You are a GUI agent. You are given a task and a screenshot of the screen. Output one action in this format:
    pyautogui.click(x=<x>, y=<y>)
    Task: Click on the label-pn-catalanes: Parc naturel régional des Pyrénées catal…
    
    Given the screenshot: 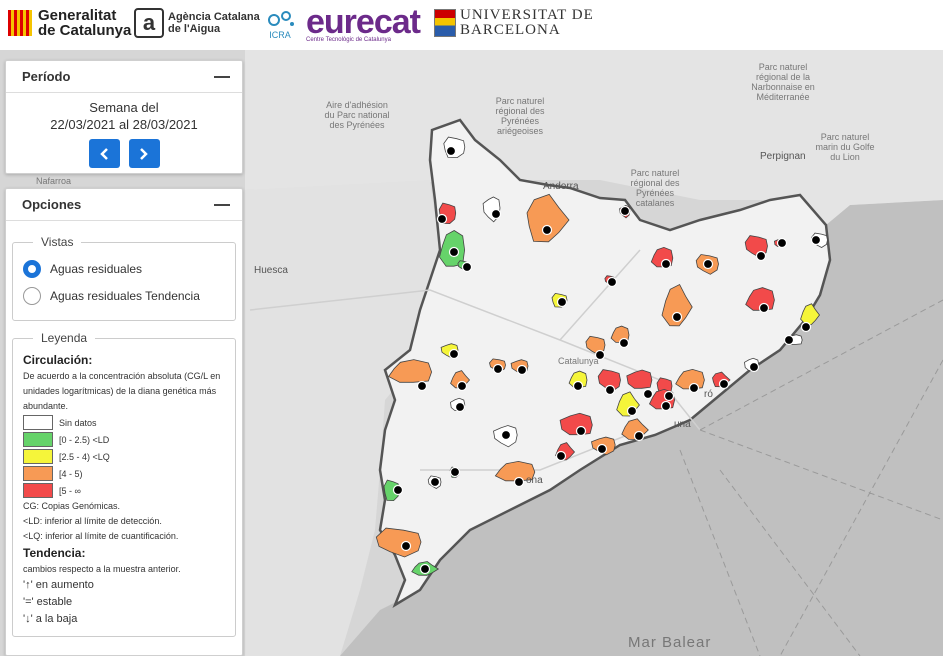 What is the action you would take?
    pyautogui.click(x=655, y=188)
    